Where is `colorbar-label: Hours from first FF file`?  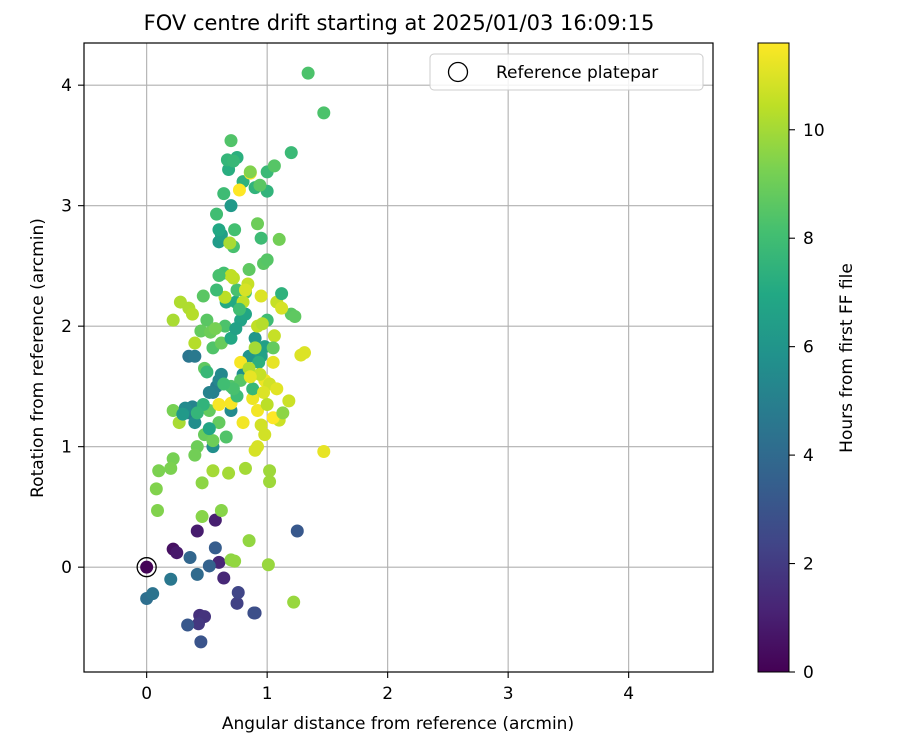
colorbar-label: Hours from first FF file is located at coordinates (847, 358).